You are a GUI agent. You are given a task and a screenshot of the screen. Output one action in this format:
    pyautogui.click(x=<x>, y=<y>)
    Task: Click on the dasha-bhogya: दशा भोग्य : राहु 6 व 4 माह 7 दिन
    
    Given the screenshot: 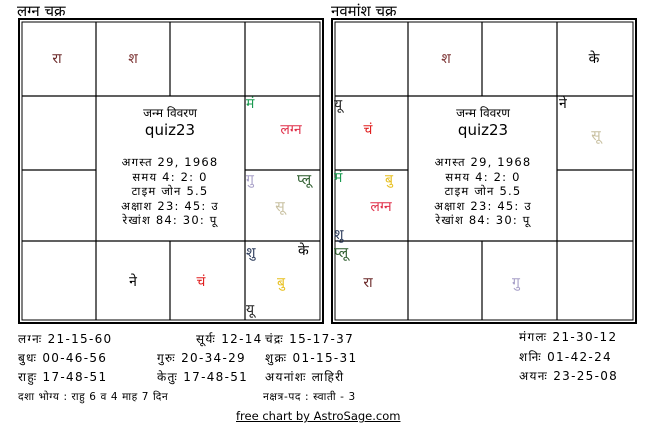 What is the action you would take?
    pyautogui.click(x=93, y=397)
    